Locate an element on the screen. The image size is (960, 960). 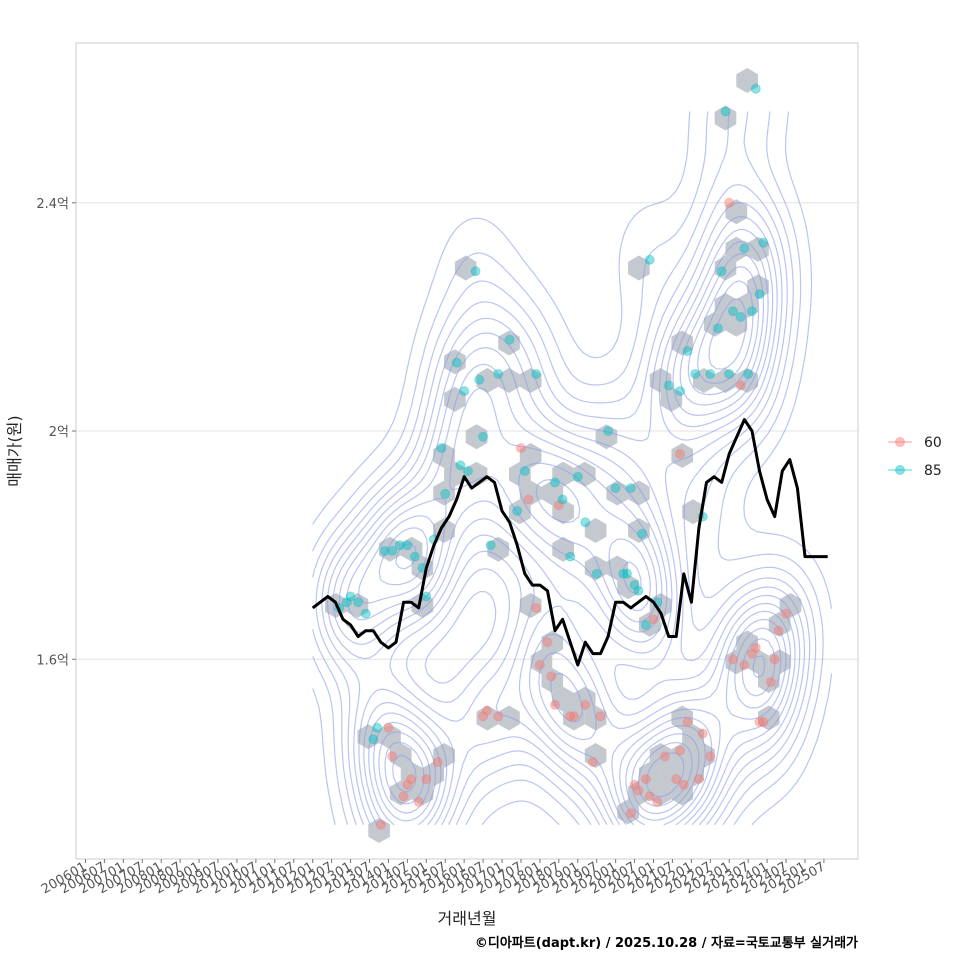
legend-item-60: 60 is located at coordinates (915, 443).